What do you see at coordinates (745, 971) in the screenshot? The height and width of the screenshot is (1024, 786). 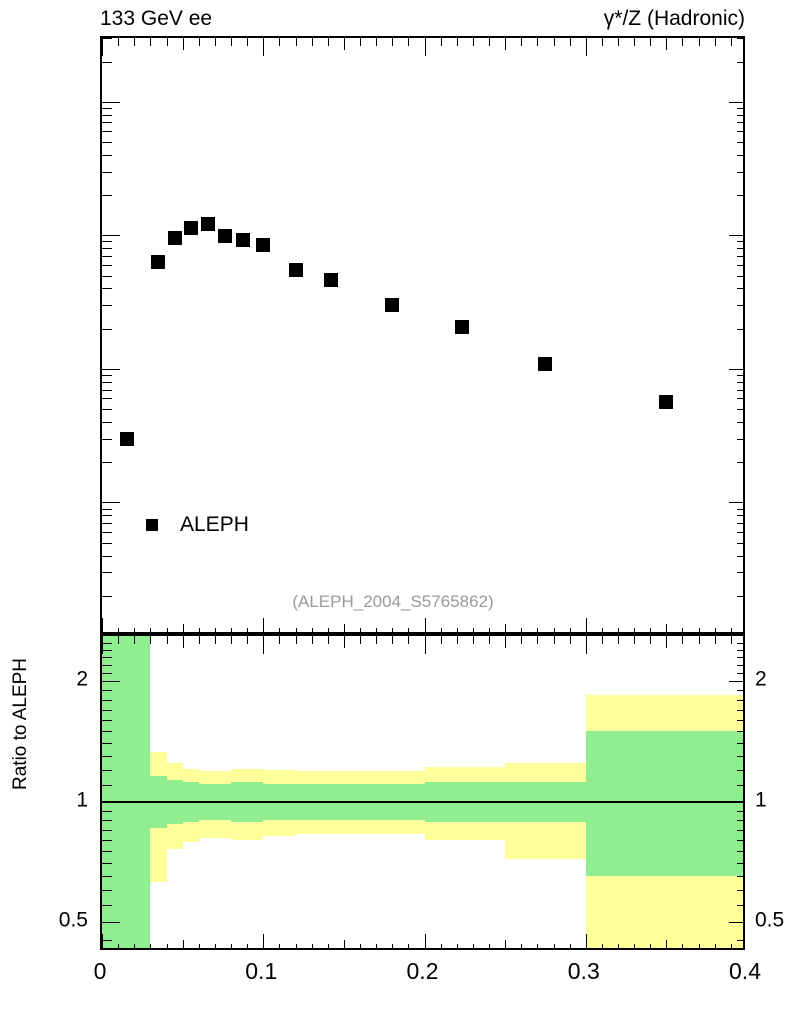 I see `x-tick-label: 0.4` at bounding box center [745, 971].